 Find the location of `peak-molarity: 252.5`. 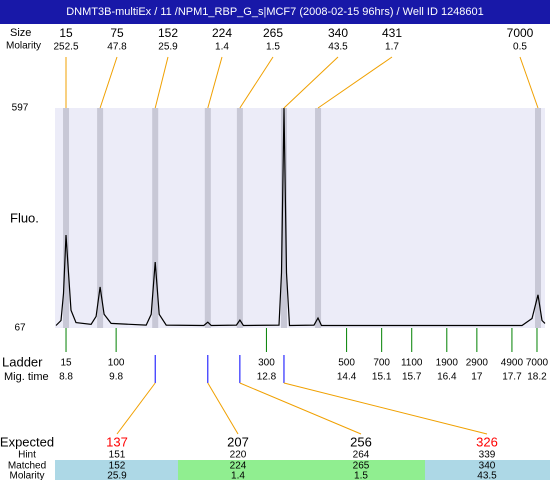

peak-molarity: 252.5 is located at coordinates (65, 47).